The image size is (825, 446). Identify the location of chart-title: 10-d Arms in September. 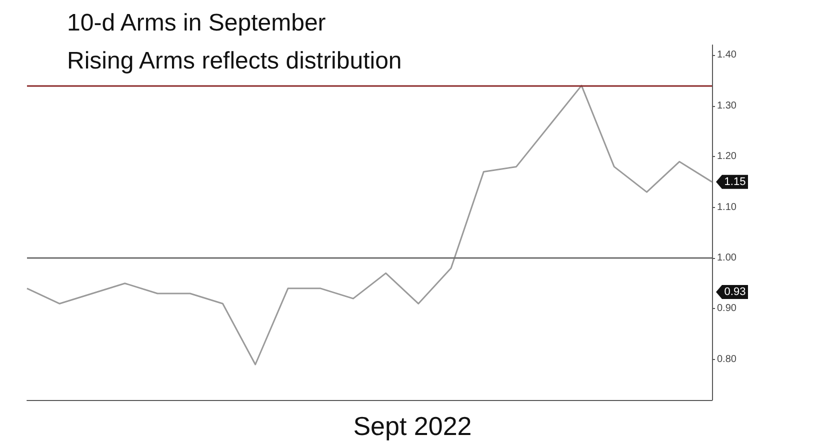
(196, 23).